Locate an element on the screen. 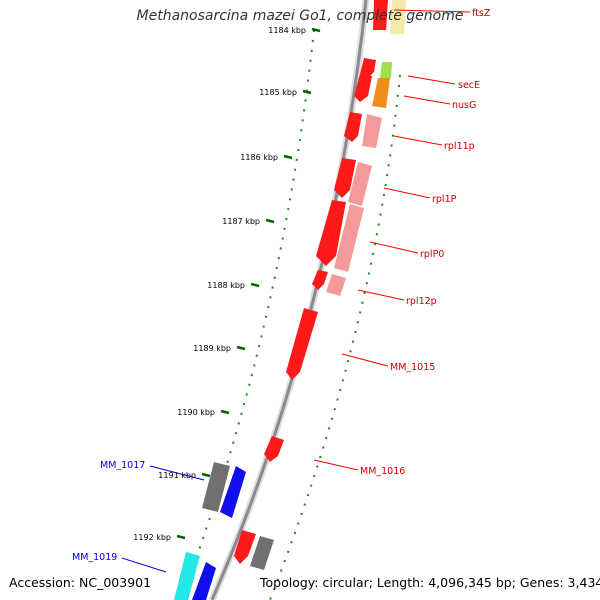 The height and width of the screenshot is (600, 600). tick-label: 1192 kbp is located at coordinates (152, 537).